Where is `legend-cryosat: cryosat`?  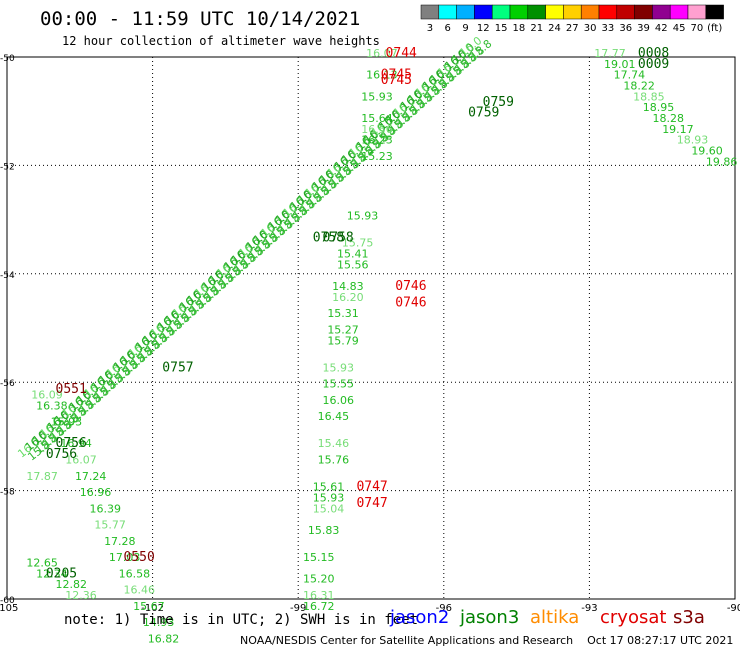 legend-cryosat: cryosat is located at coordinates (633, 617).